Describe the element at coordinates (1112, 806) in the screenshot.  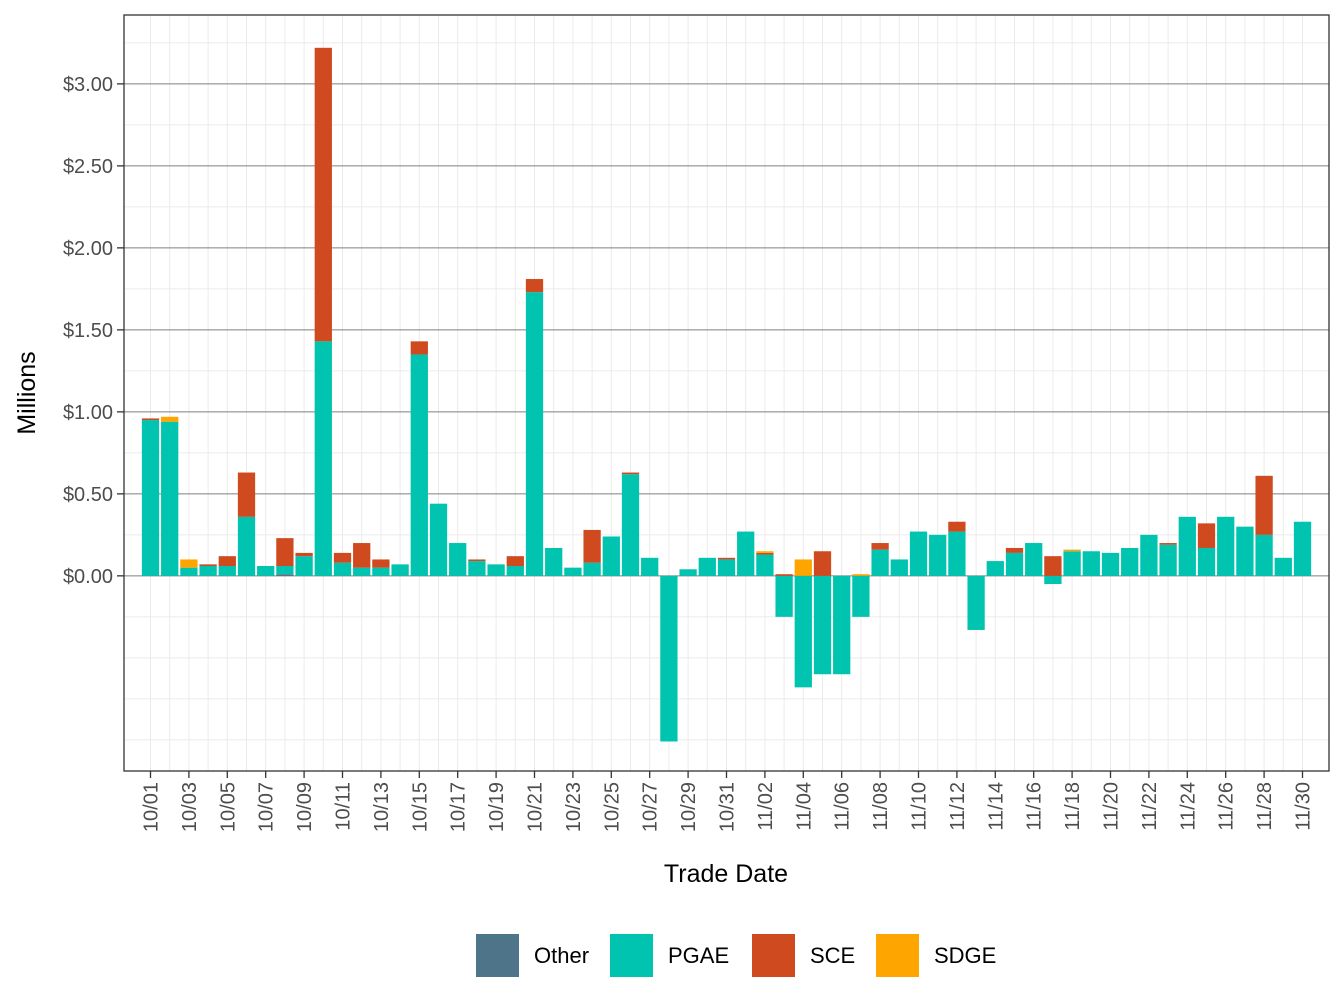
I see `x-tick-label: 11/20` at that location.